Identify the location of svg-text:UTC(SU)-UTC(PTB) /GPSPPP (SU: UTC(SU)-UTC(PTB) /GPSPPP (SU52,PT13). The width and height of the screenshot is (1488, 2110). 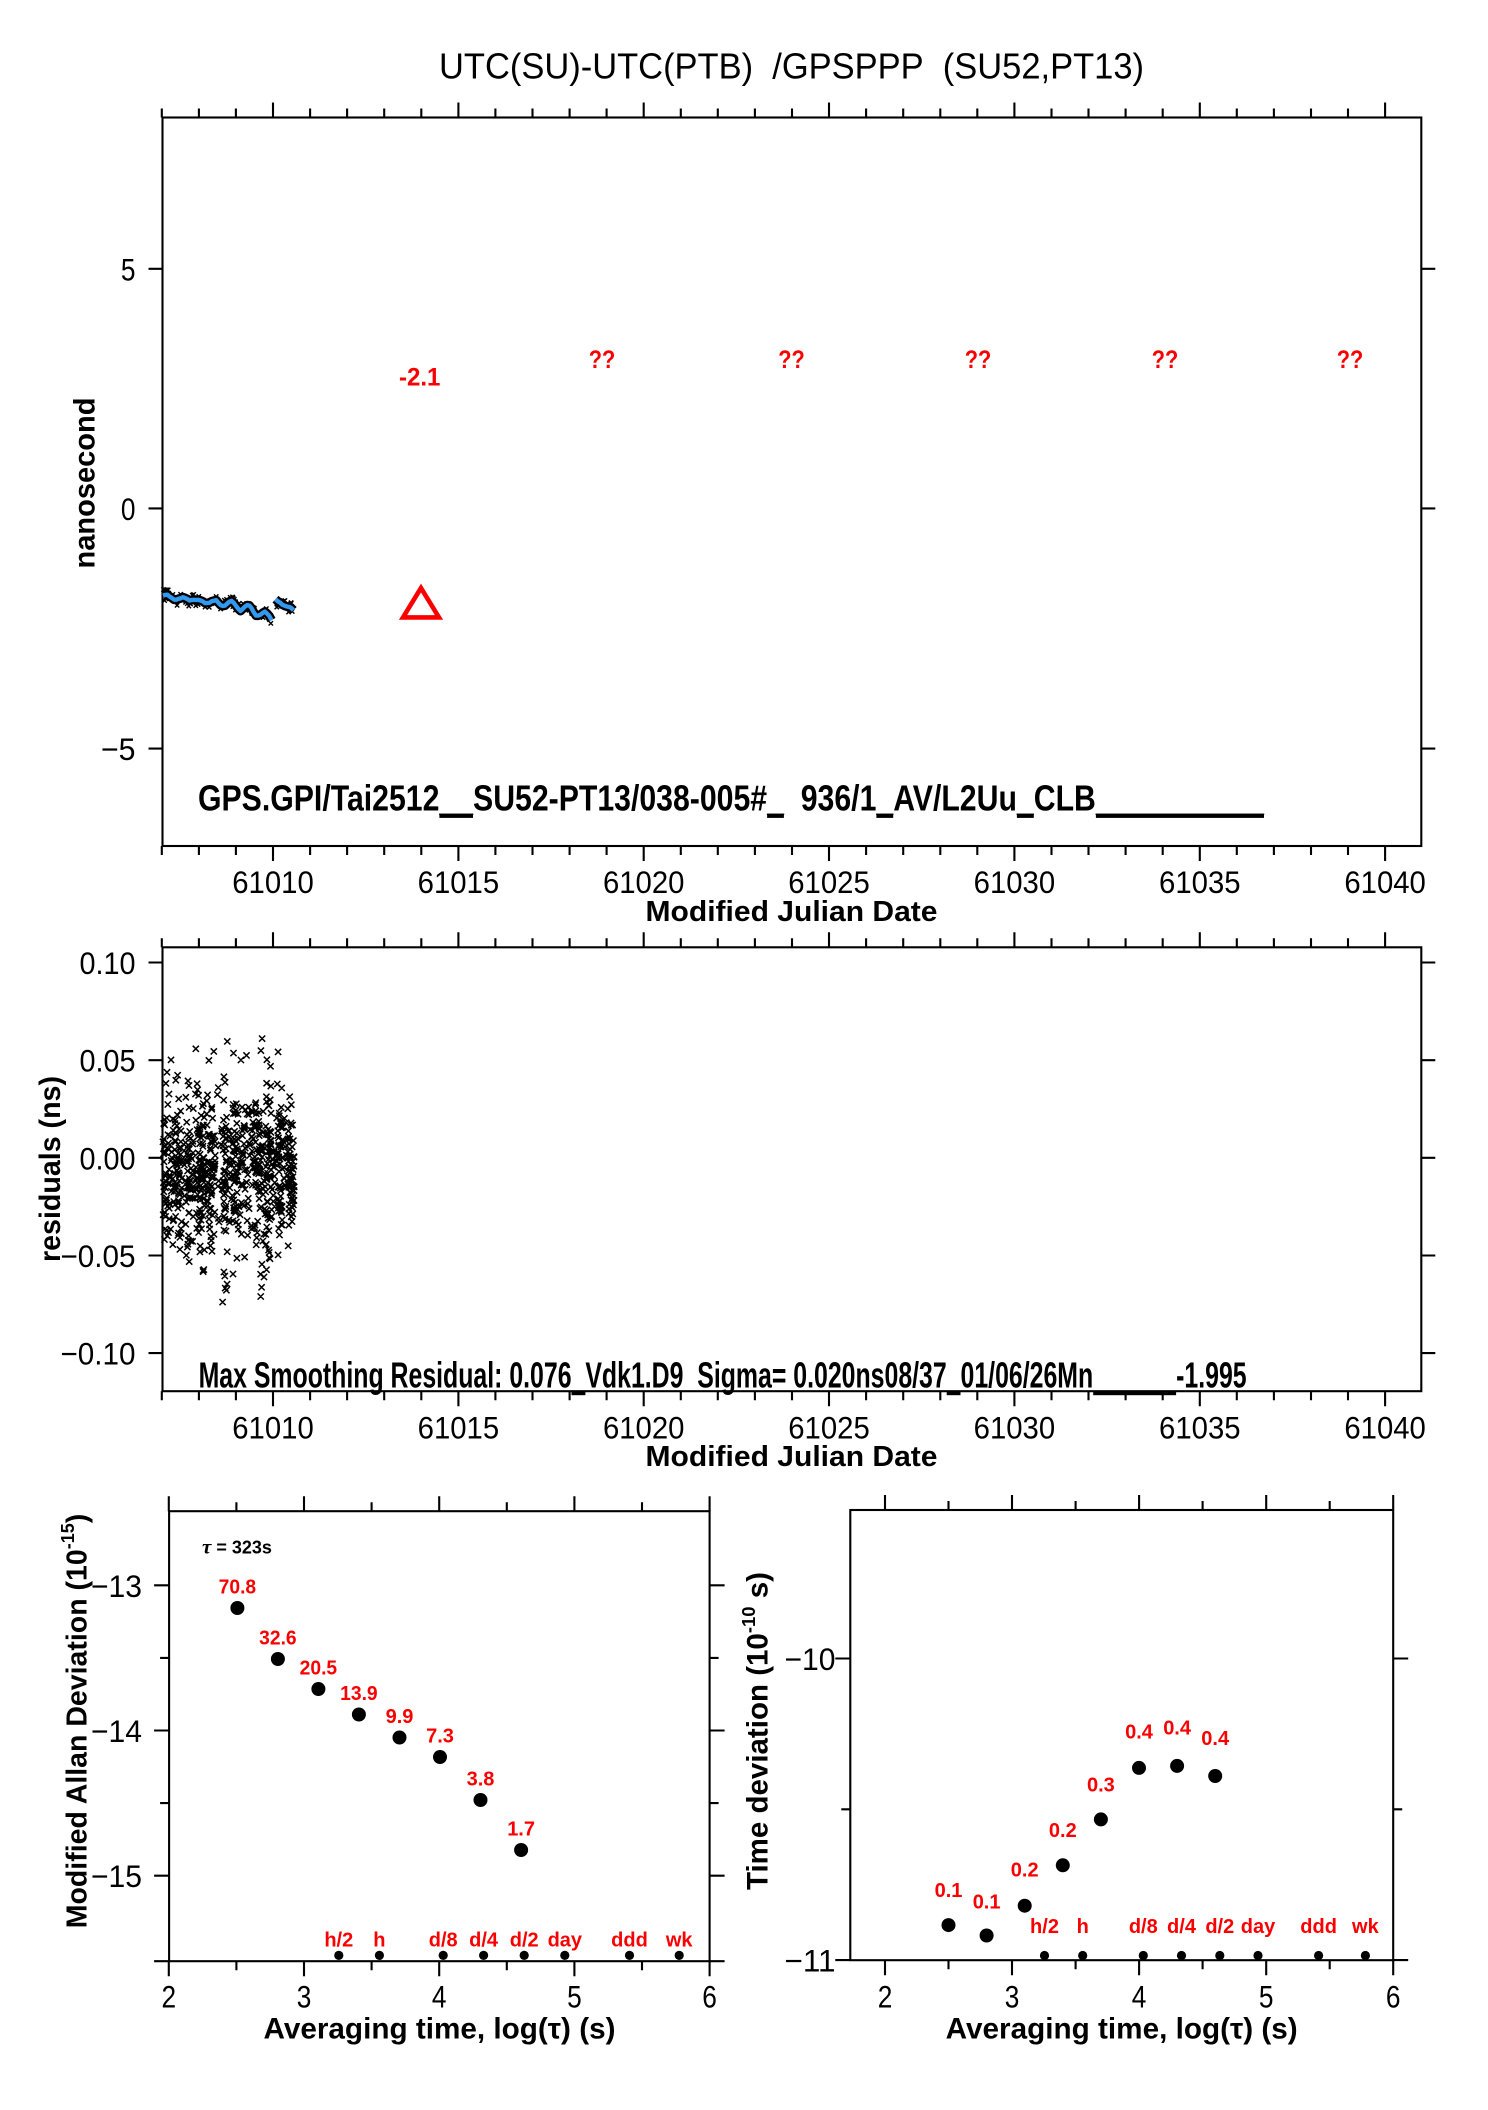
(791, 66).